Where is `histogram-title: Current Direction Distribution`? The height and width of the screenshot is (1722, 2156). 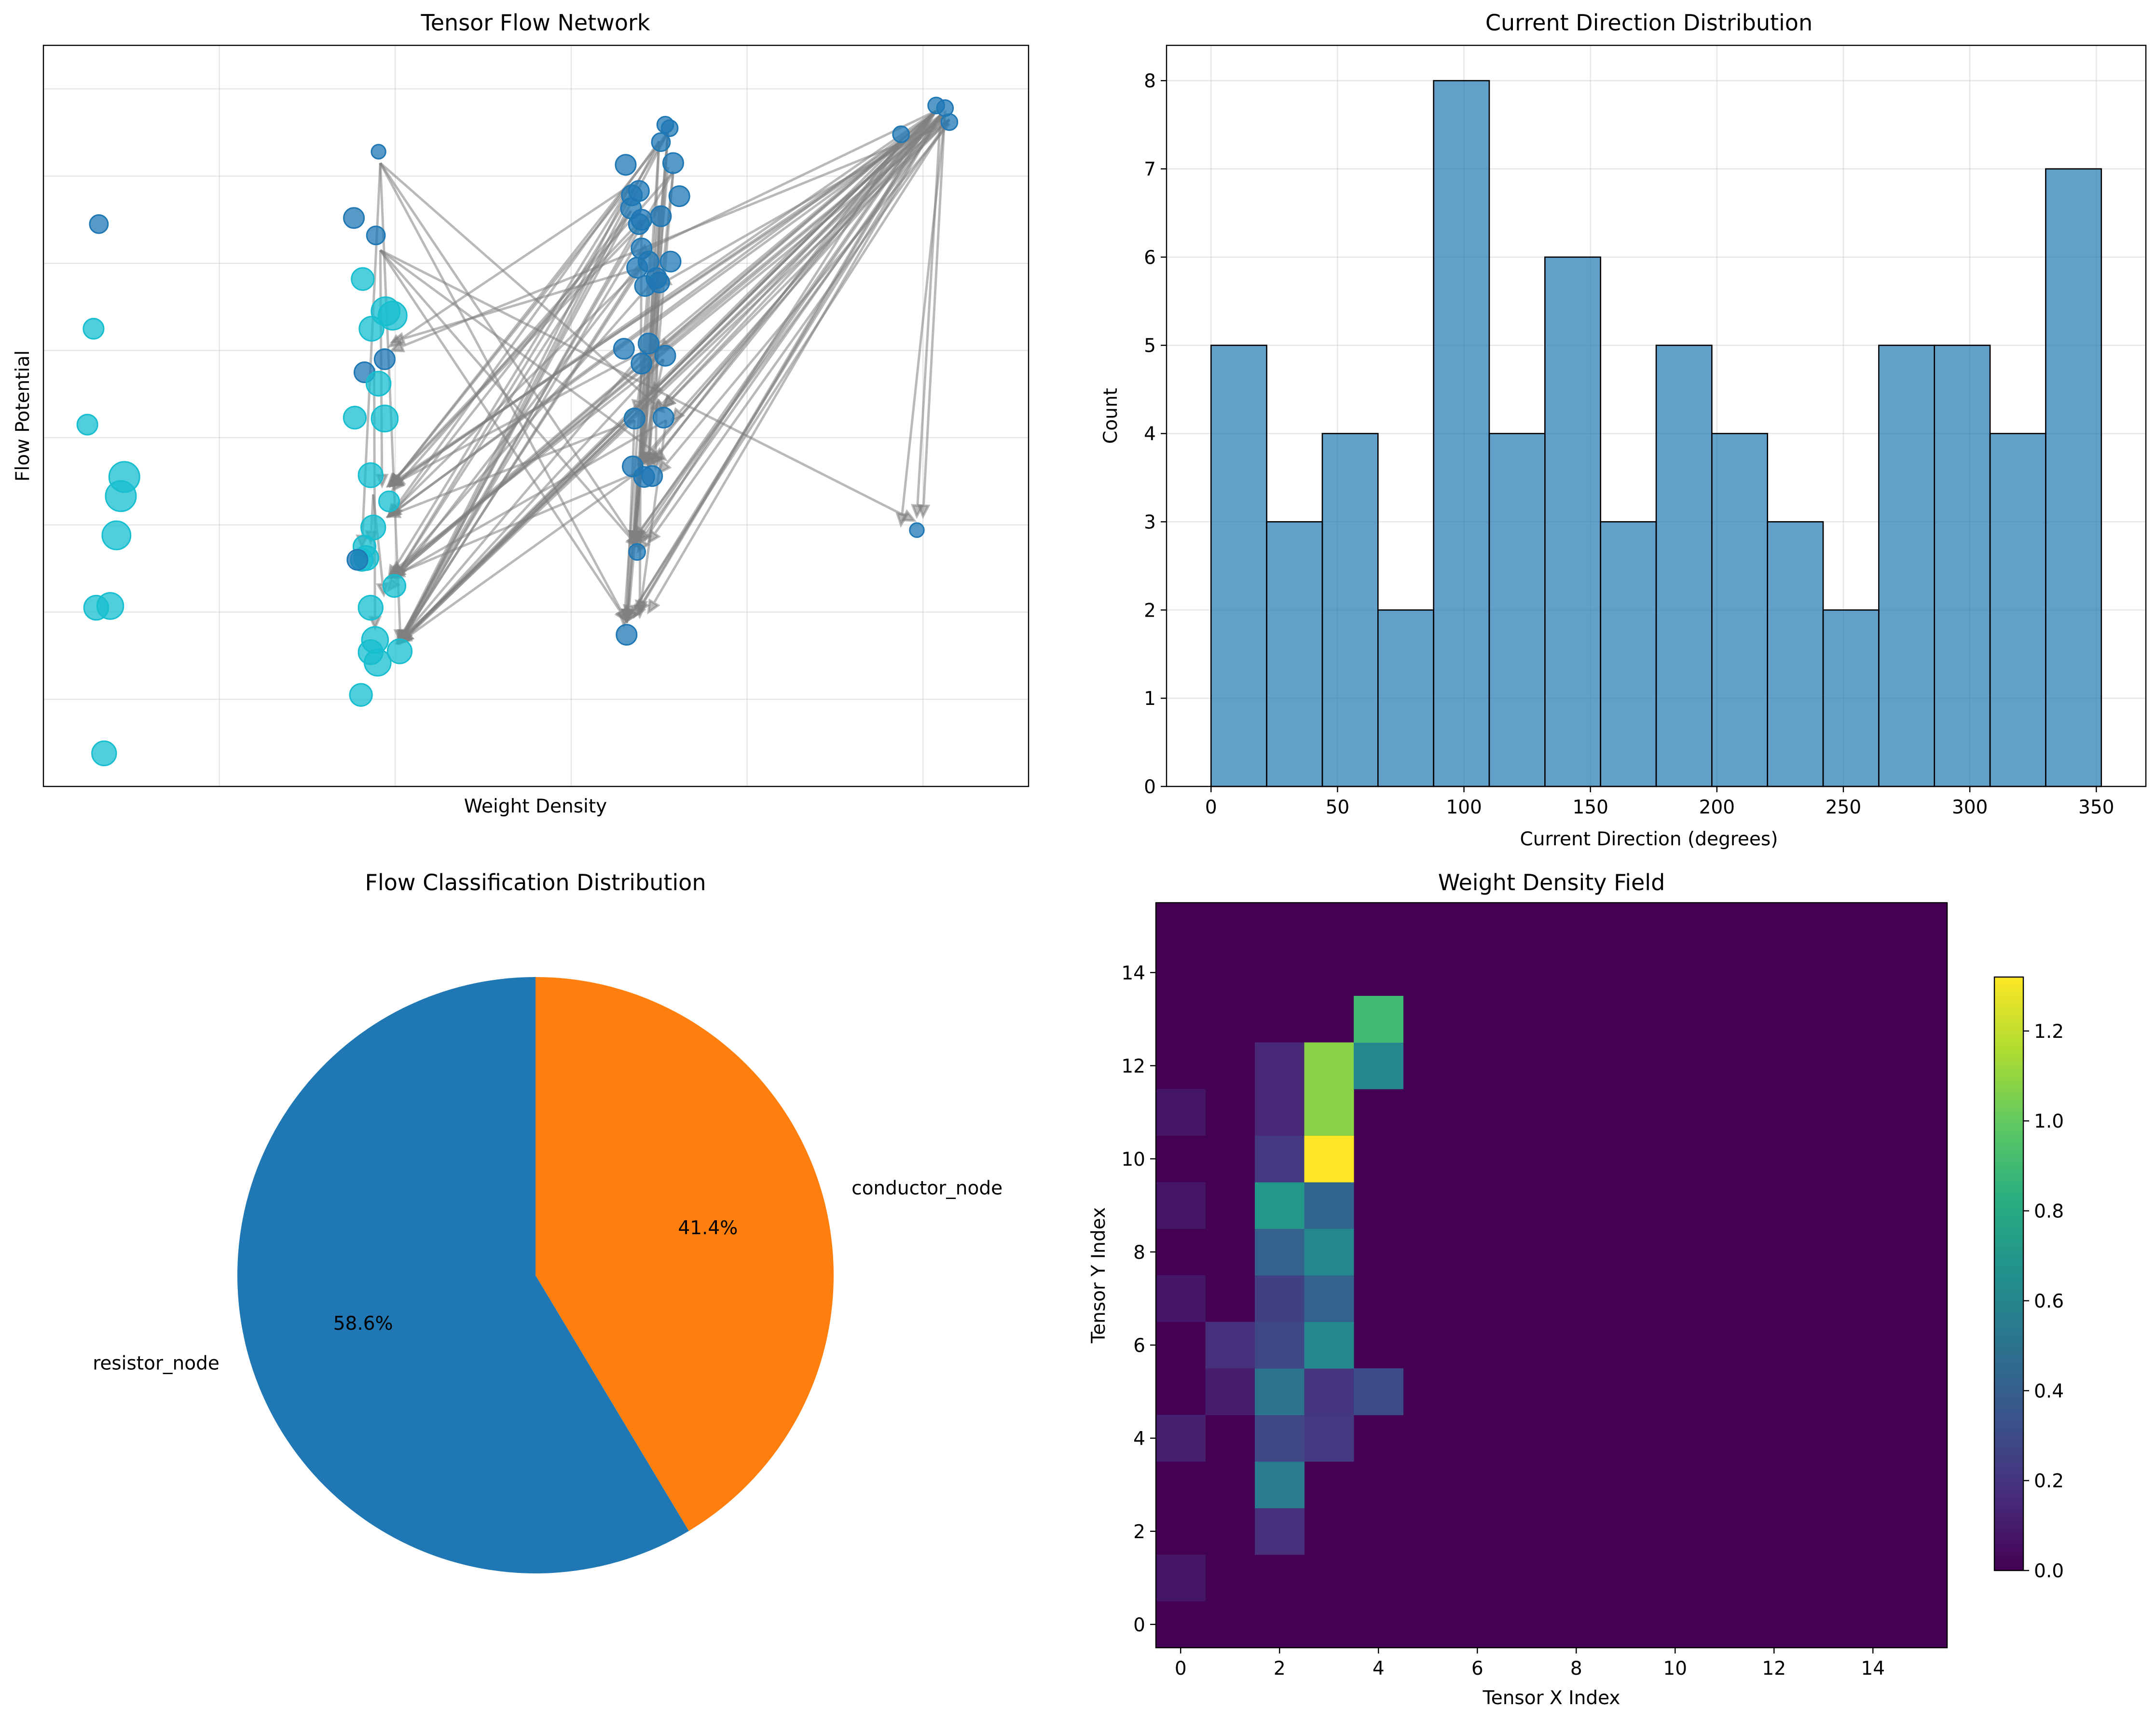
histogram-title: Current Direction Distribution is located at coordinates (1649, 23).